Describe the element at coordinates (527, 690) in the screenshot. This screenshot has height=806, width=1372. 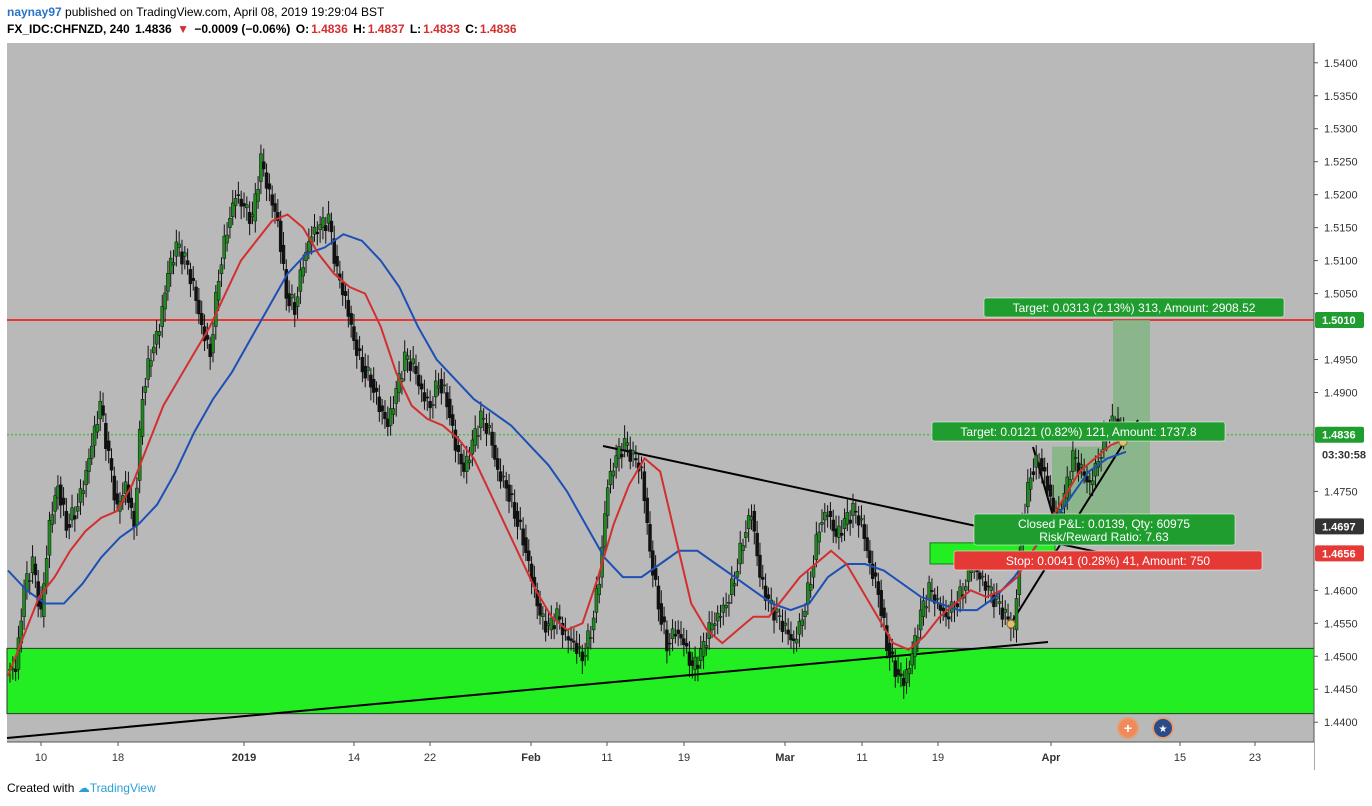
I see `rising-trendline` at that location.